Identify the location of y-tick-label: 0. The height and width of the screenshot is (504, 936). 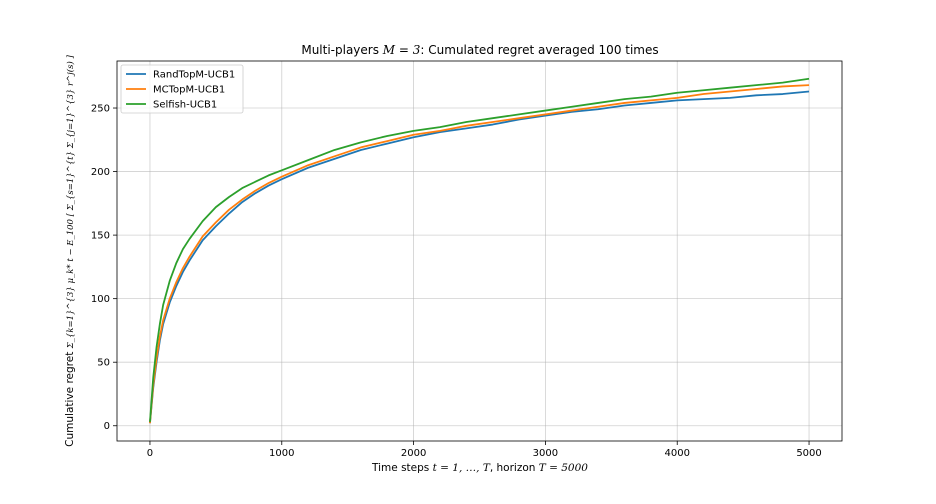
(107, 426).